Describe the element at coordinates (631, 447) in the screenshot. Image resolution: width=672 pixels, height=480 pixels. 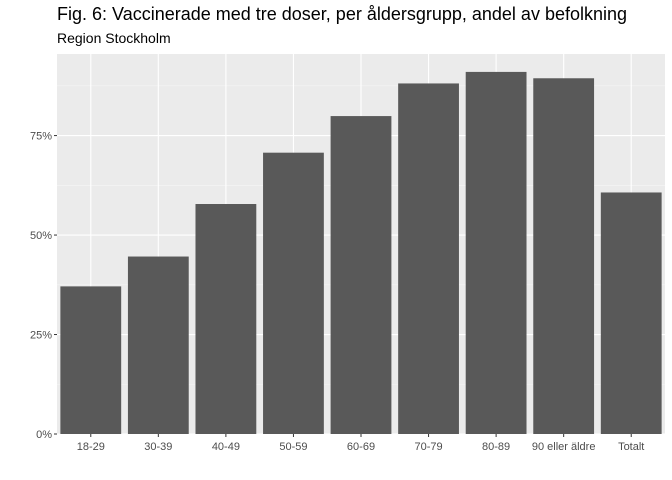
I see `x-tick-label: Totalt` at that location.